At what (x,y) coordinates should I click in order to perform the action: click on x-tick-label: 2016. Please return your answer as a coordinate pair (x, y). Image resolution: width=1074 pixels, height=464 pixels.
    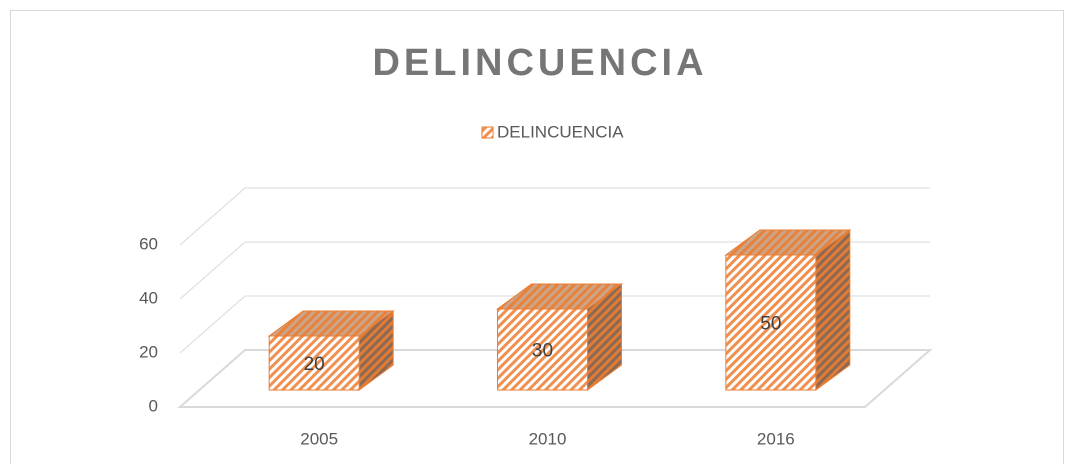
    Looking at the image, I should click on (776, 438).